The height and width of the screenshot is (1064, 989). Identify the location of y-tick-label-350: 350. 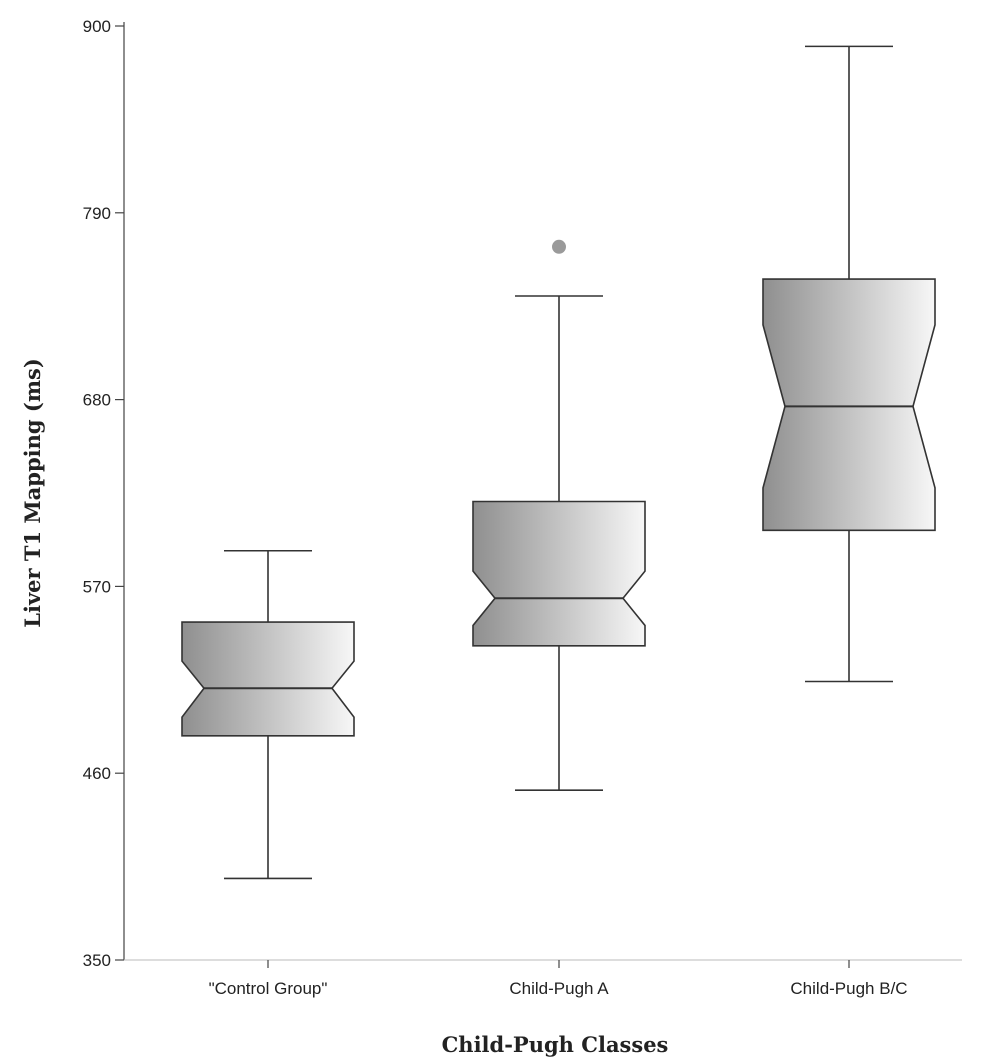
(97, 960).